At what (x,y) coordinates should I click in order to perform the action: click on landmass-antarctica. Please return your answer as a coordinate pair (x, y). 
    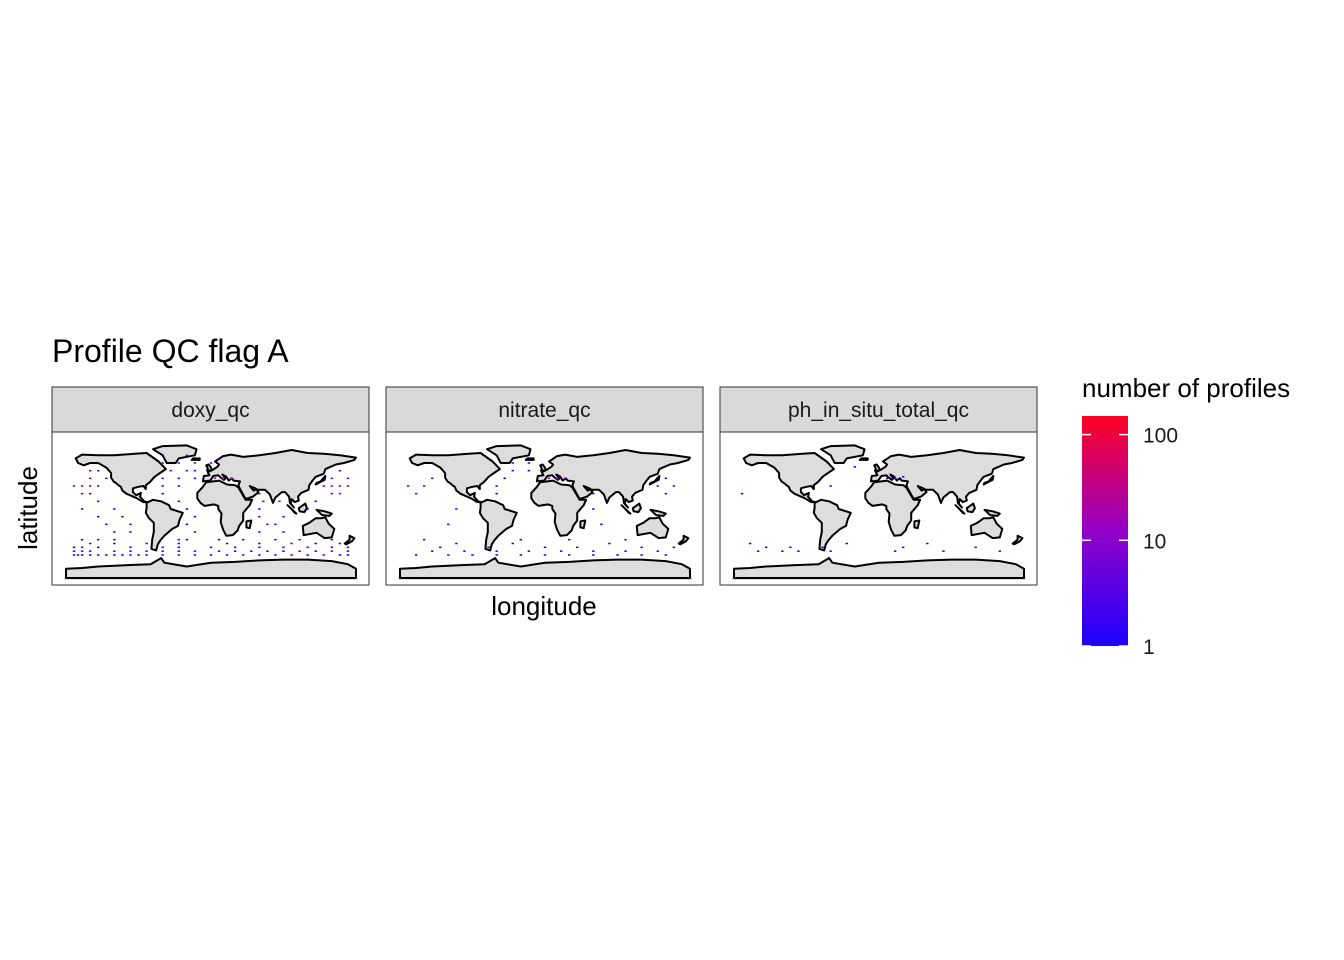
    Looking at the image, I should click on (879, 568).